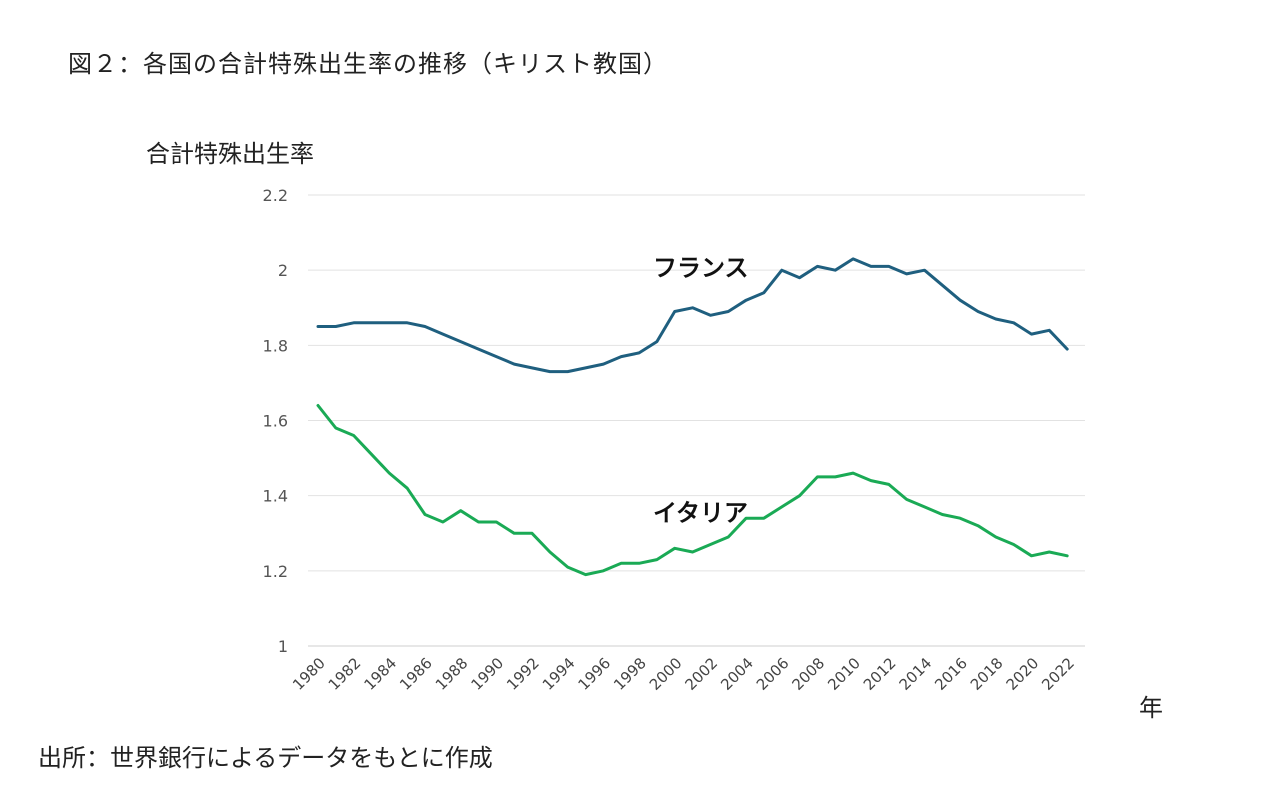  Describe the element at coordinates (345, 674) in the screenshot. I see `x-tick-label: 1982` at that location.